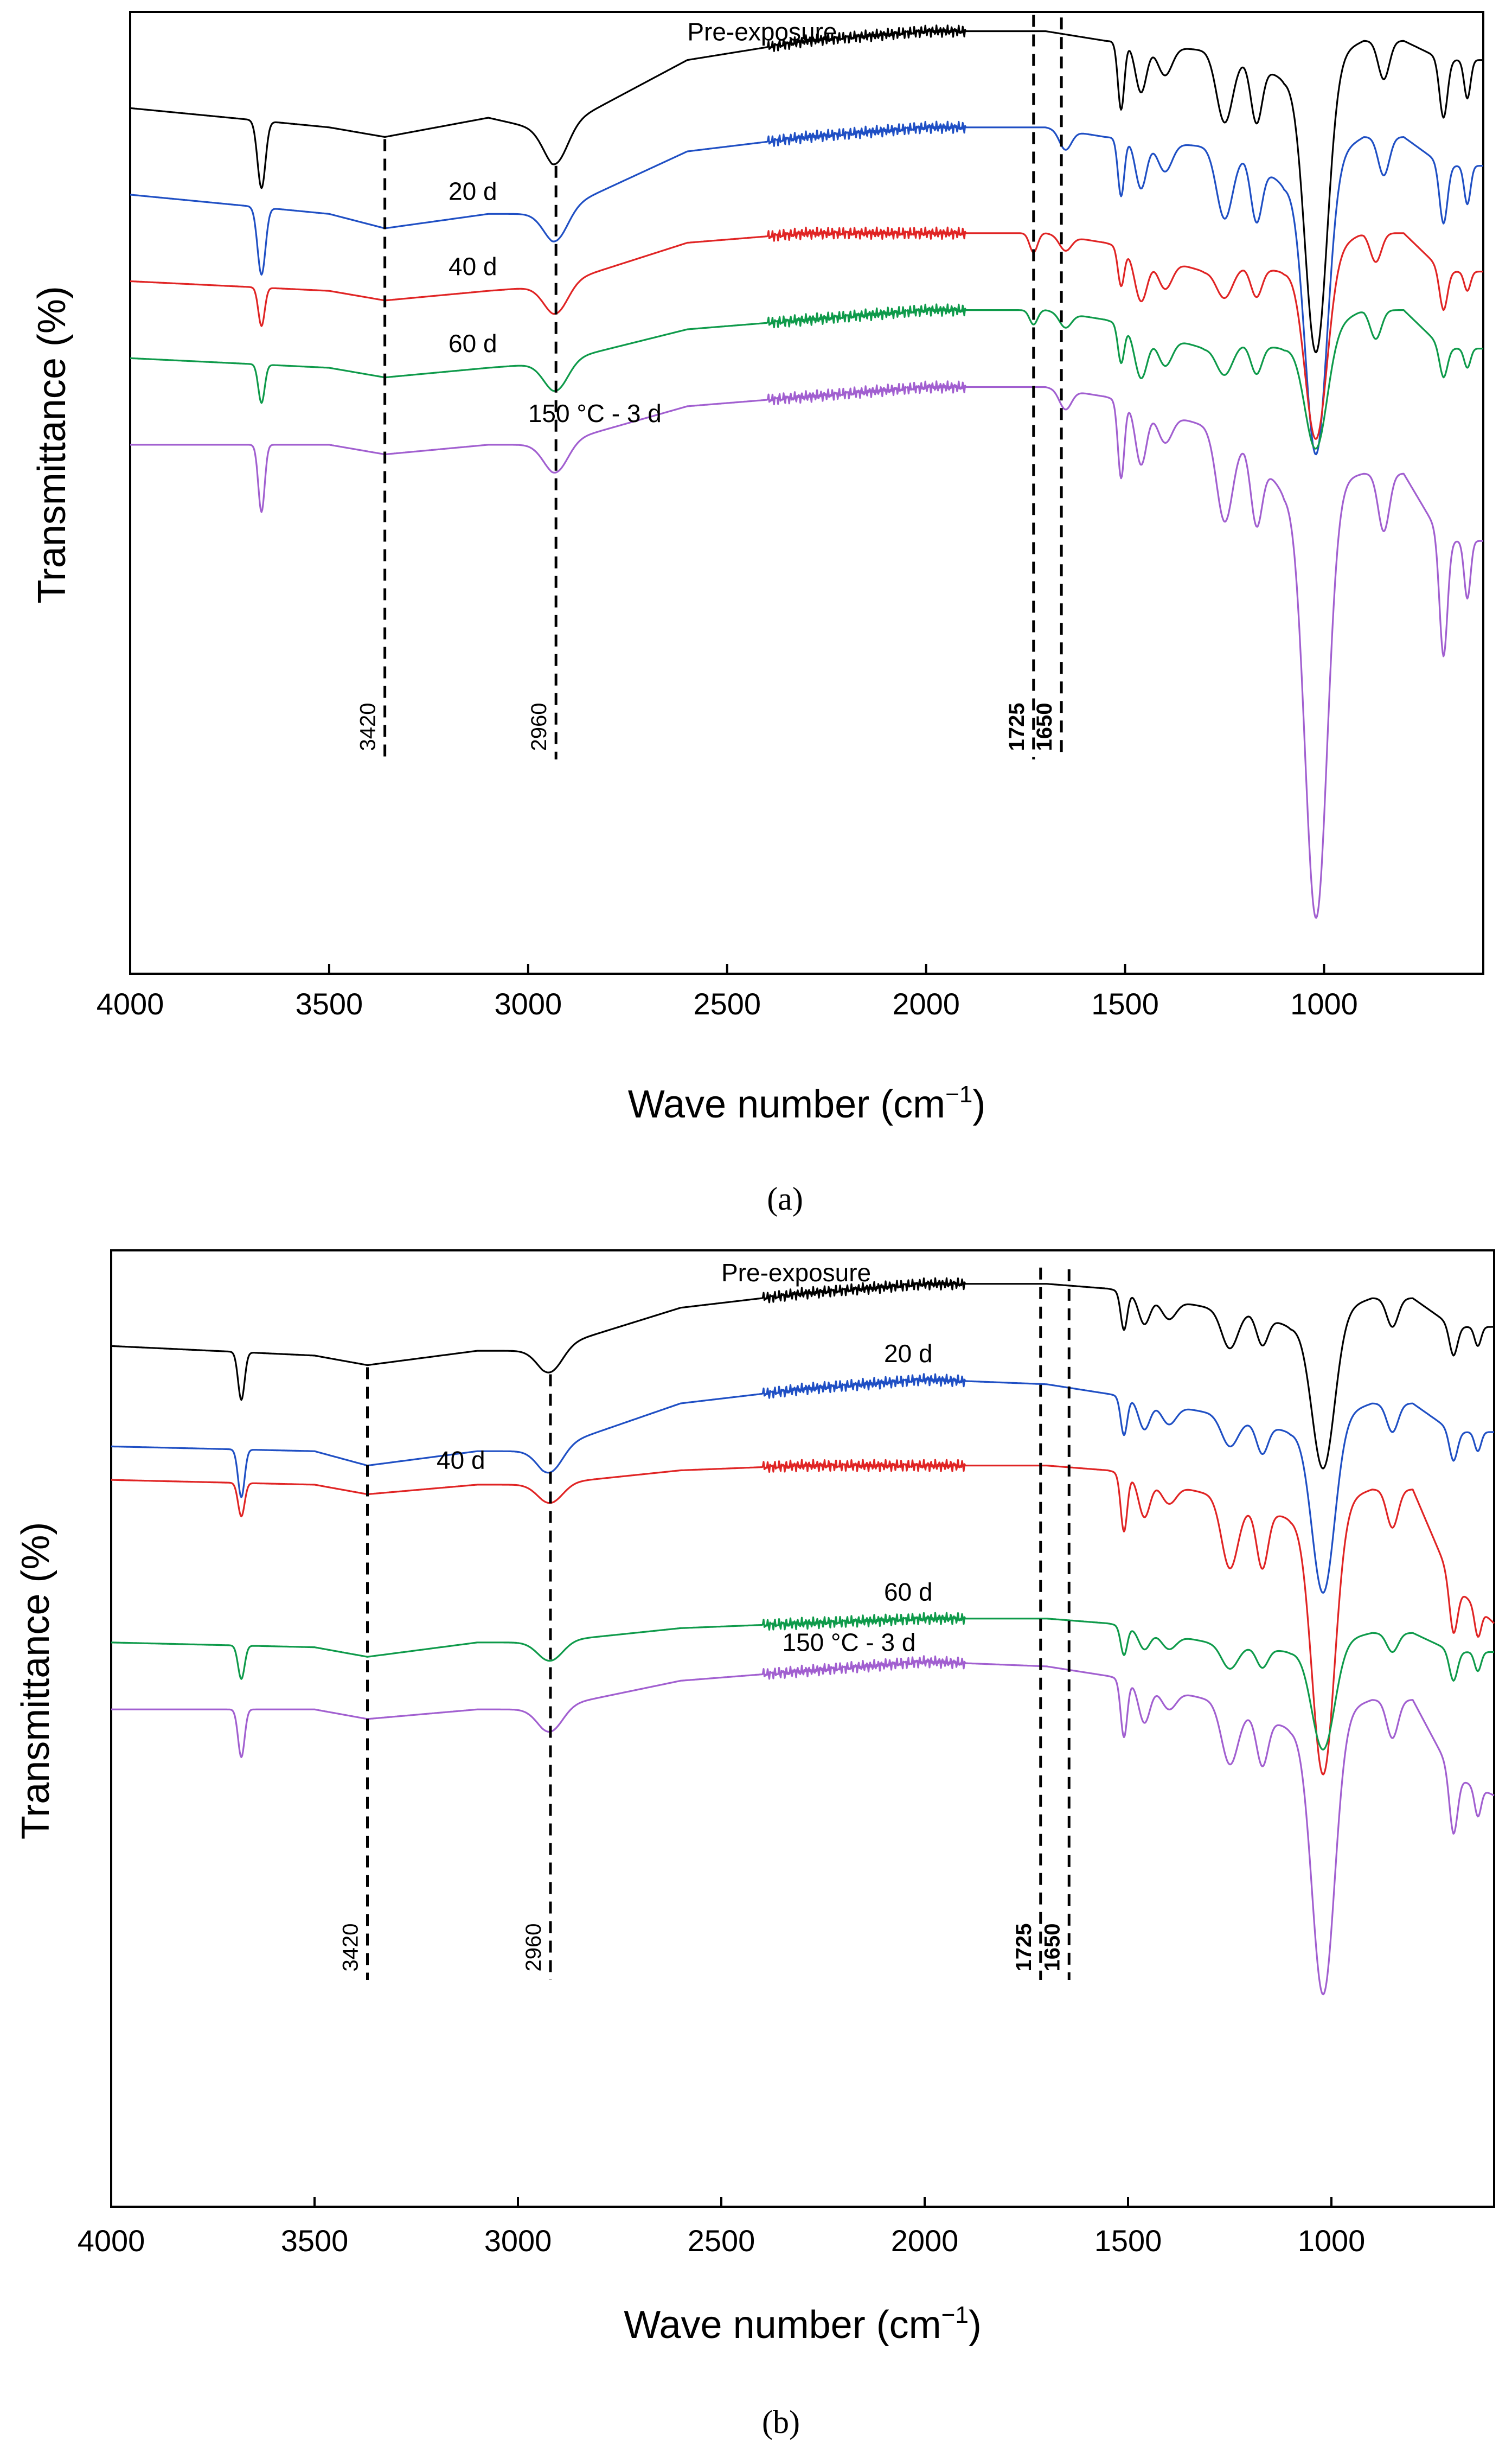  What do you see at coordinates (785, 1199) in the screenshot?
I see `panel-caption: (a)` at bounding box center [785, 1199].